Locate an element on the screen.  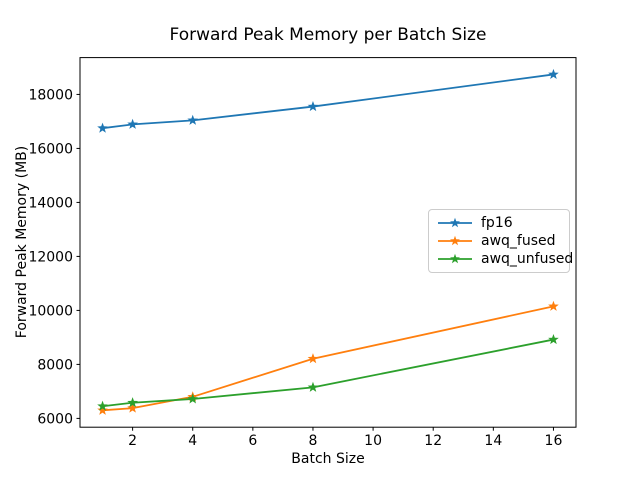
legend-item-fp16: fp16 is located at coordinates (499, 223).